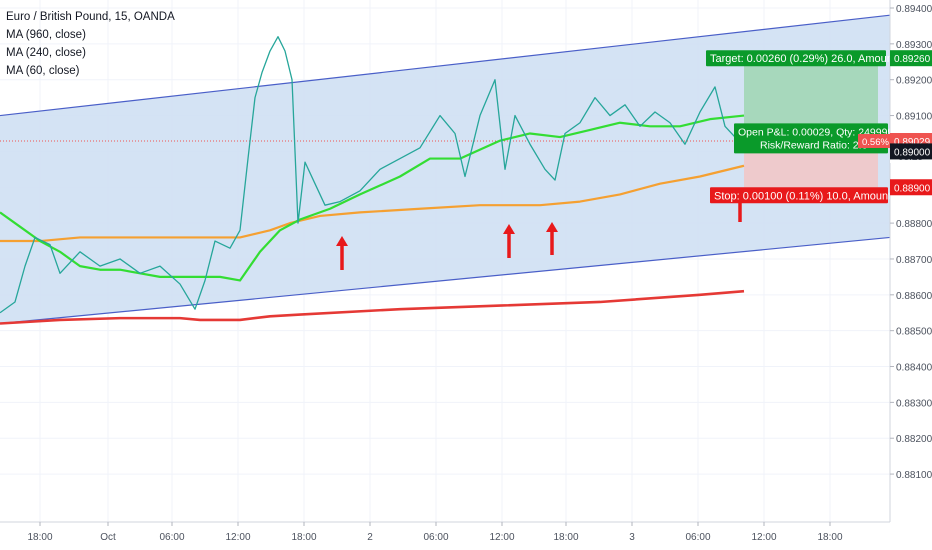  Describe the element at coordinates (914, 332) in the screenshot. I see `y-tick-label: 0.88500` at that location.